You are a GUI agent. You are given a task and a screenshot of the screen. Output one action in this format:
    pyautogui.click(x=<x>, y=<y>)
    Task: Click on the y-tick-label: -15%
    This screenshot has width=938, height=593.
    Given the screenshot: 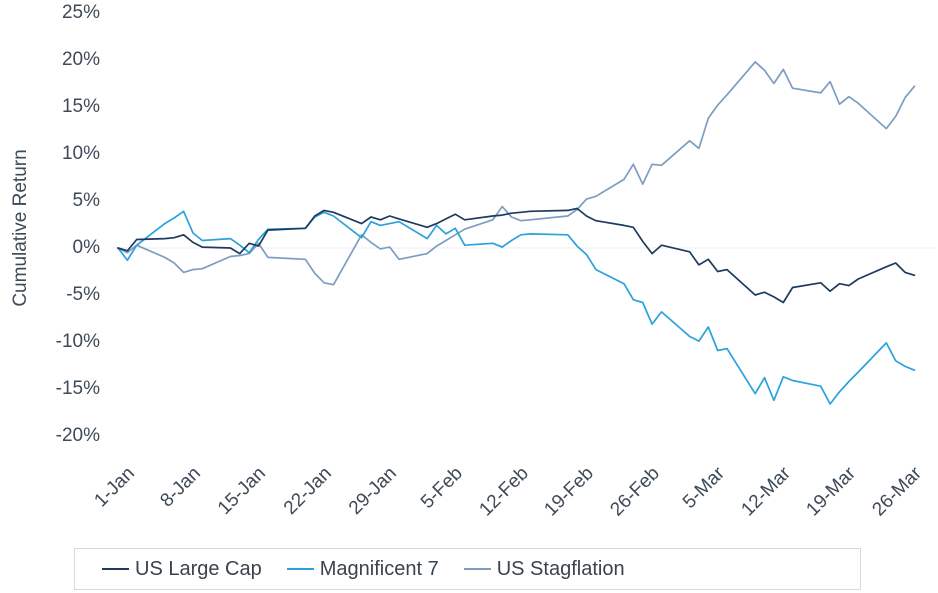 What is the action you would take?
    pyautogui.click(x=77, y=388)
    